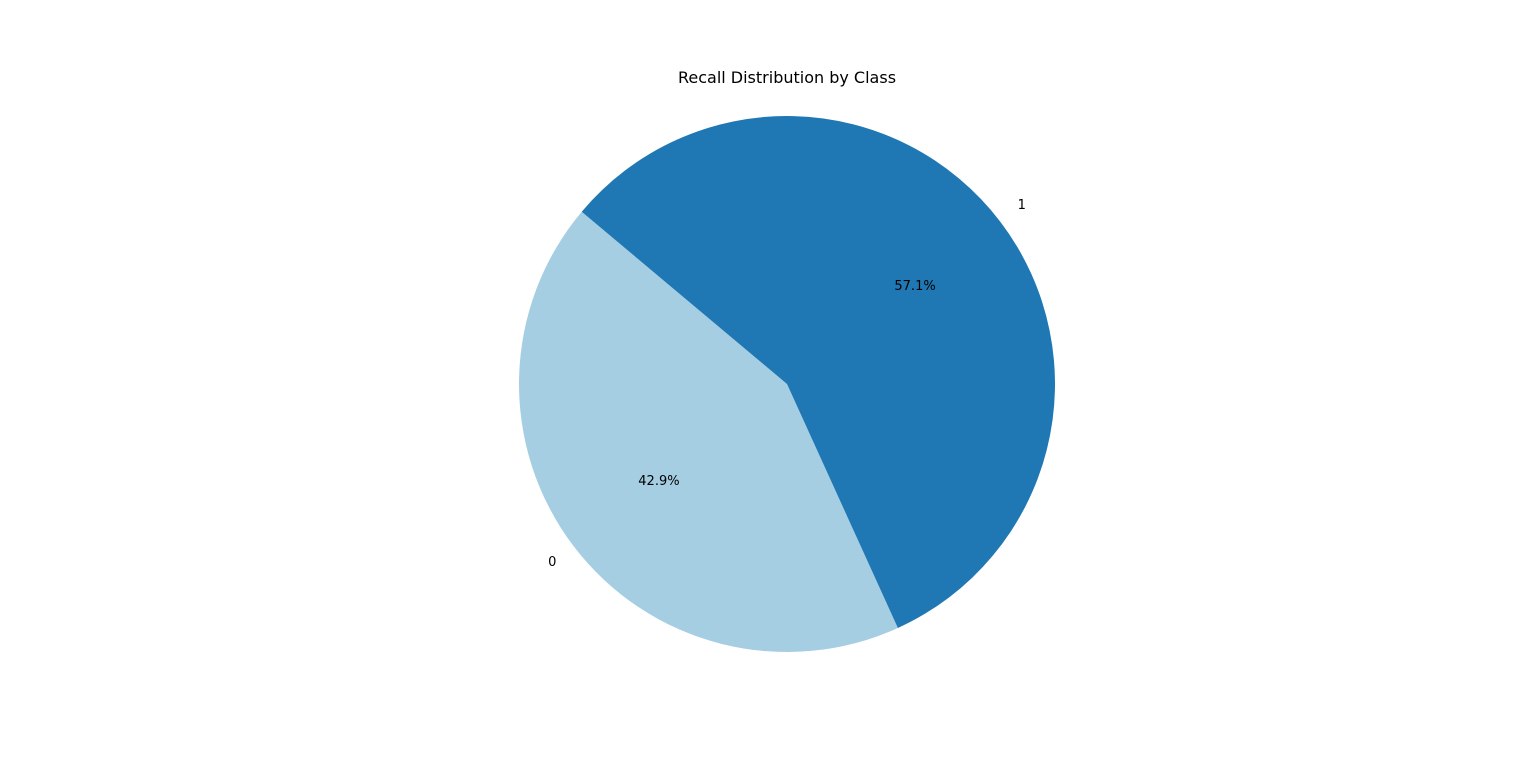 Image resolution: width=1536 pixels, height=762 pixels. I want to click on slice-percent-1: 57.1%, so click(914, 286).